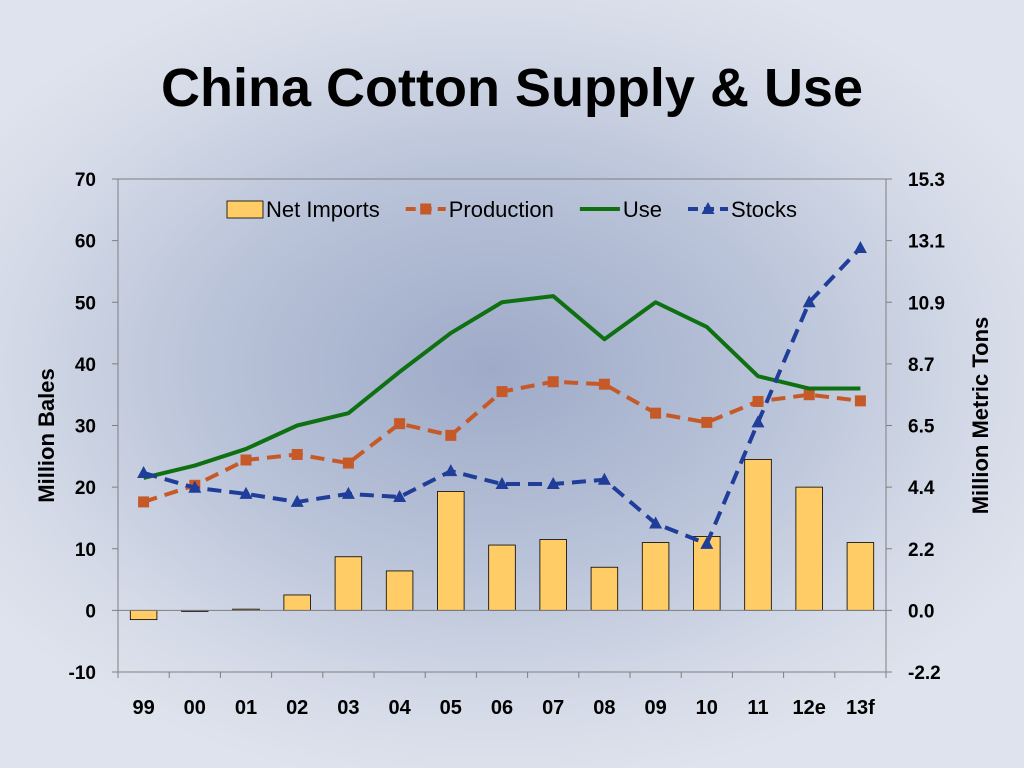 This screenshot has width=1024, height=768. I want to click on x-tick-label: 09, so click(655, 708).